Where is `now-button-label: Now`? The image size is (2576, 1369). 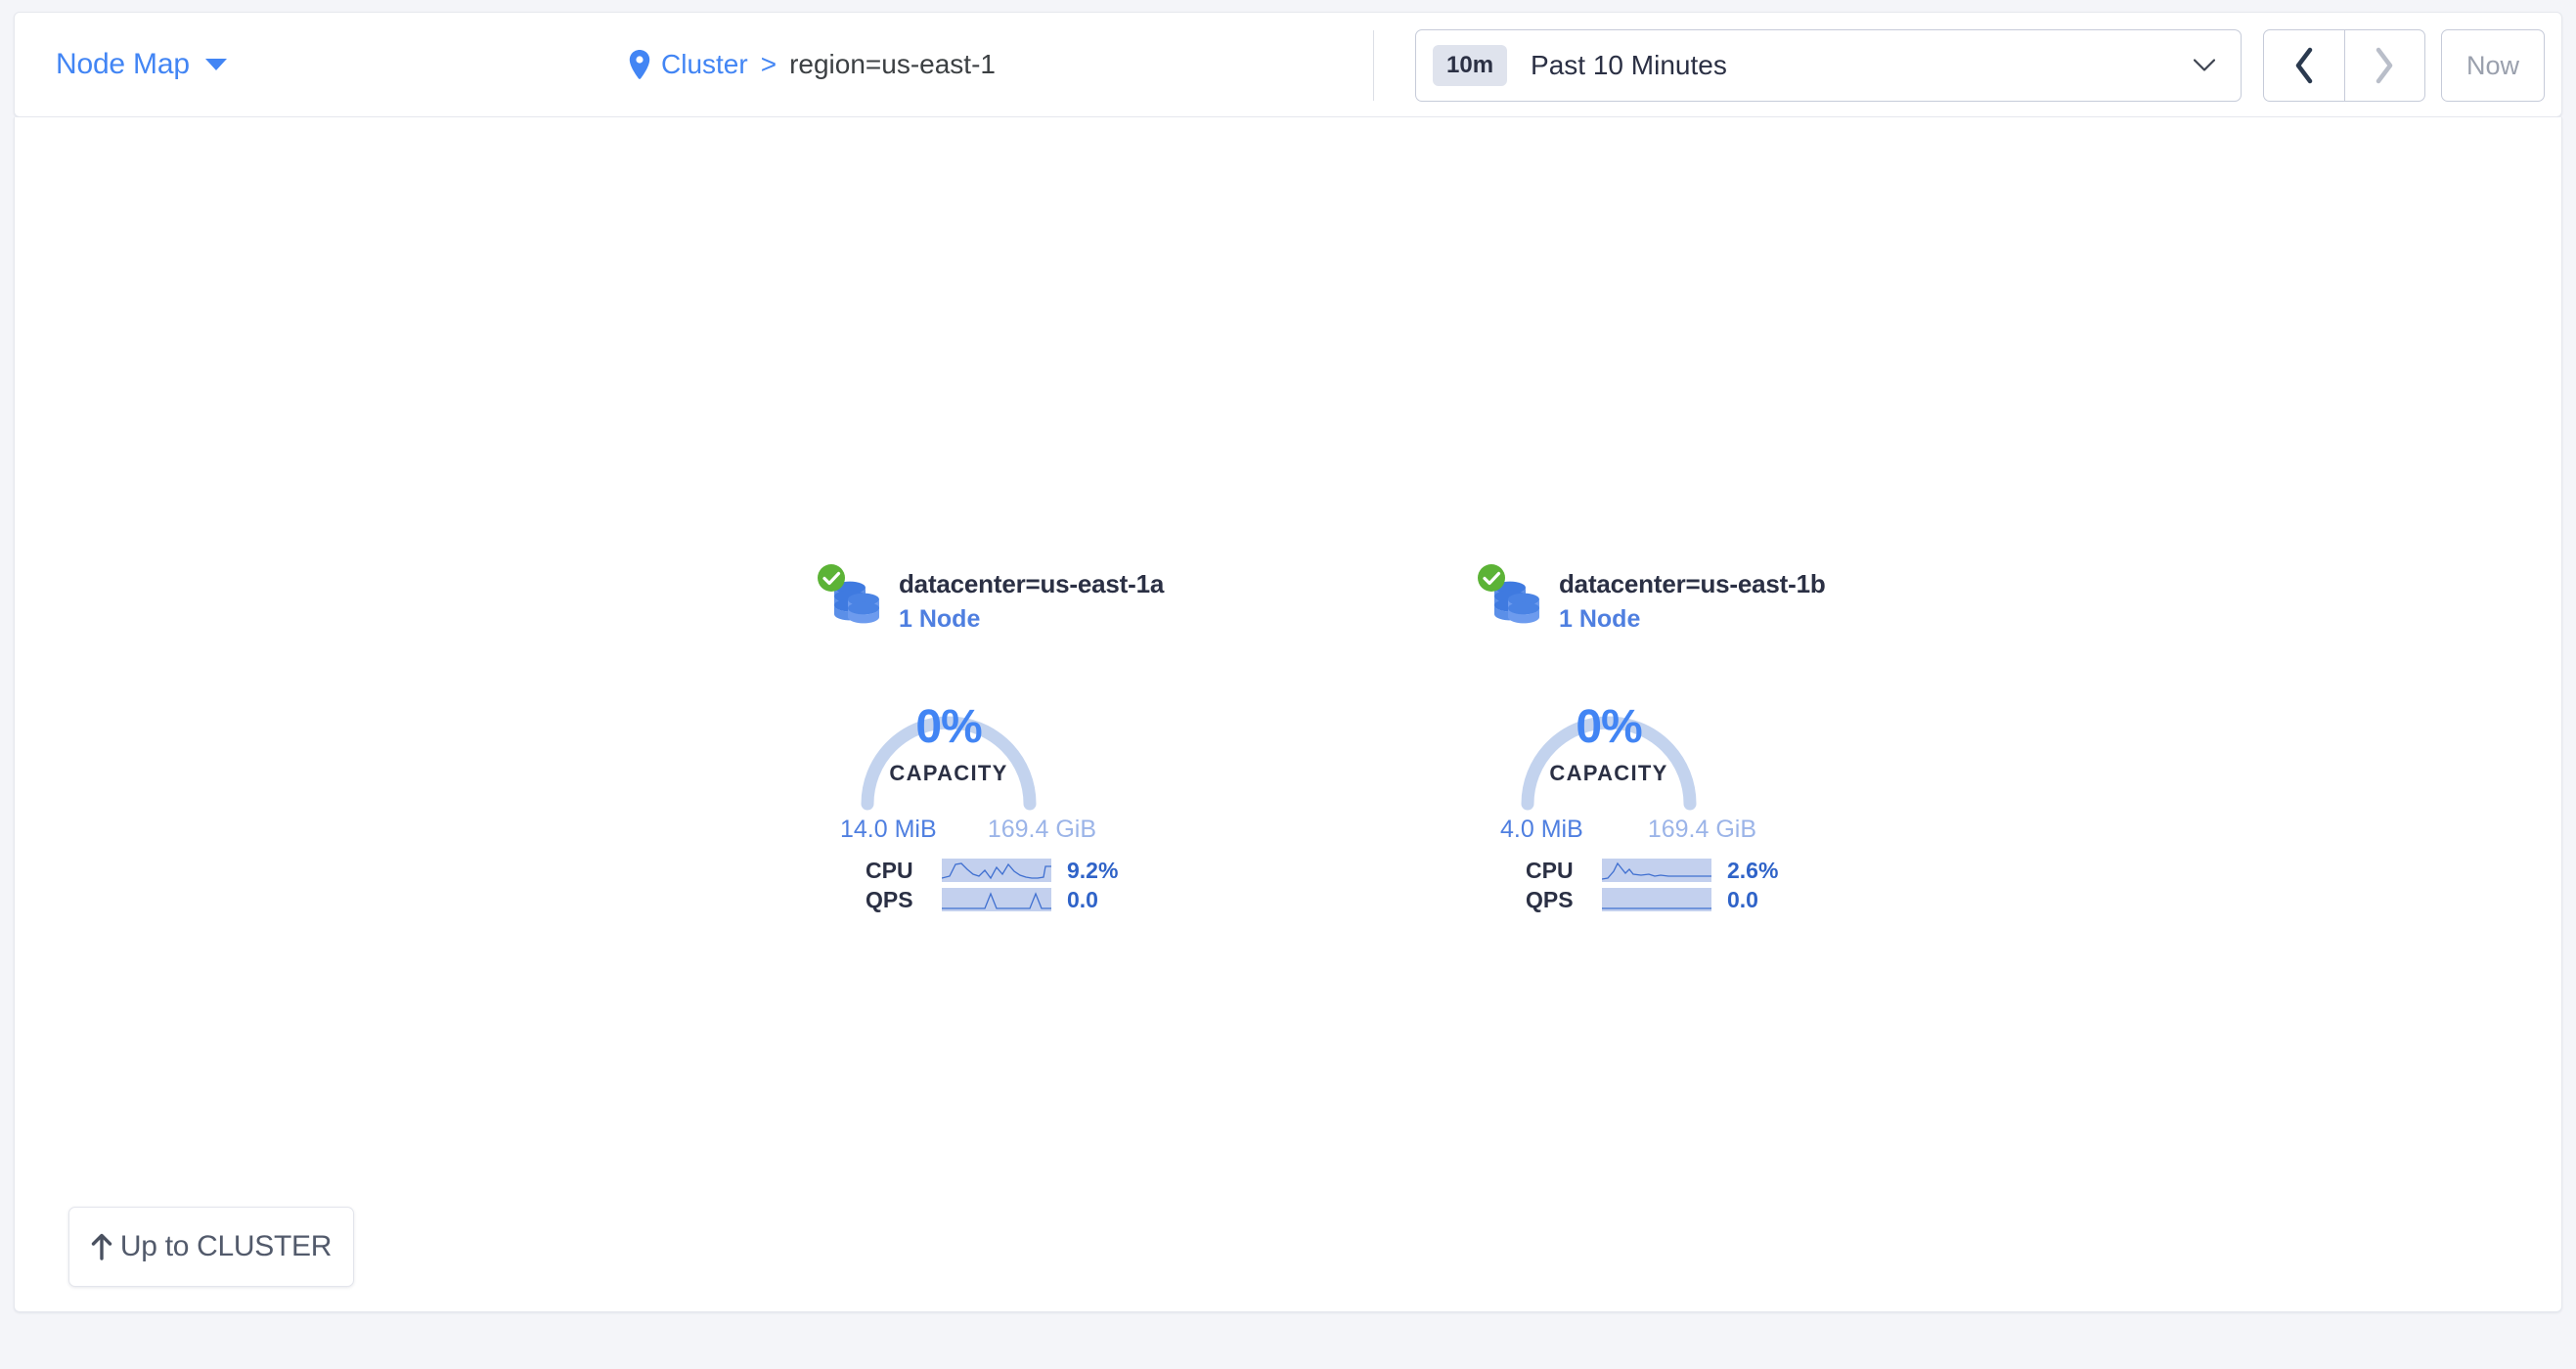
now-button-label: Now is located at coordinates (2492, 65).